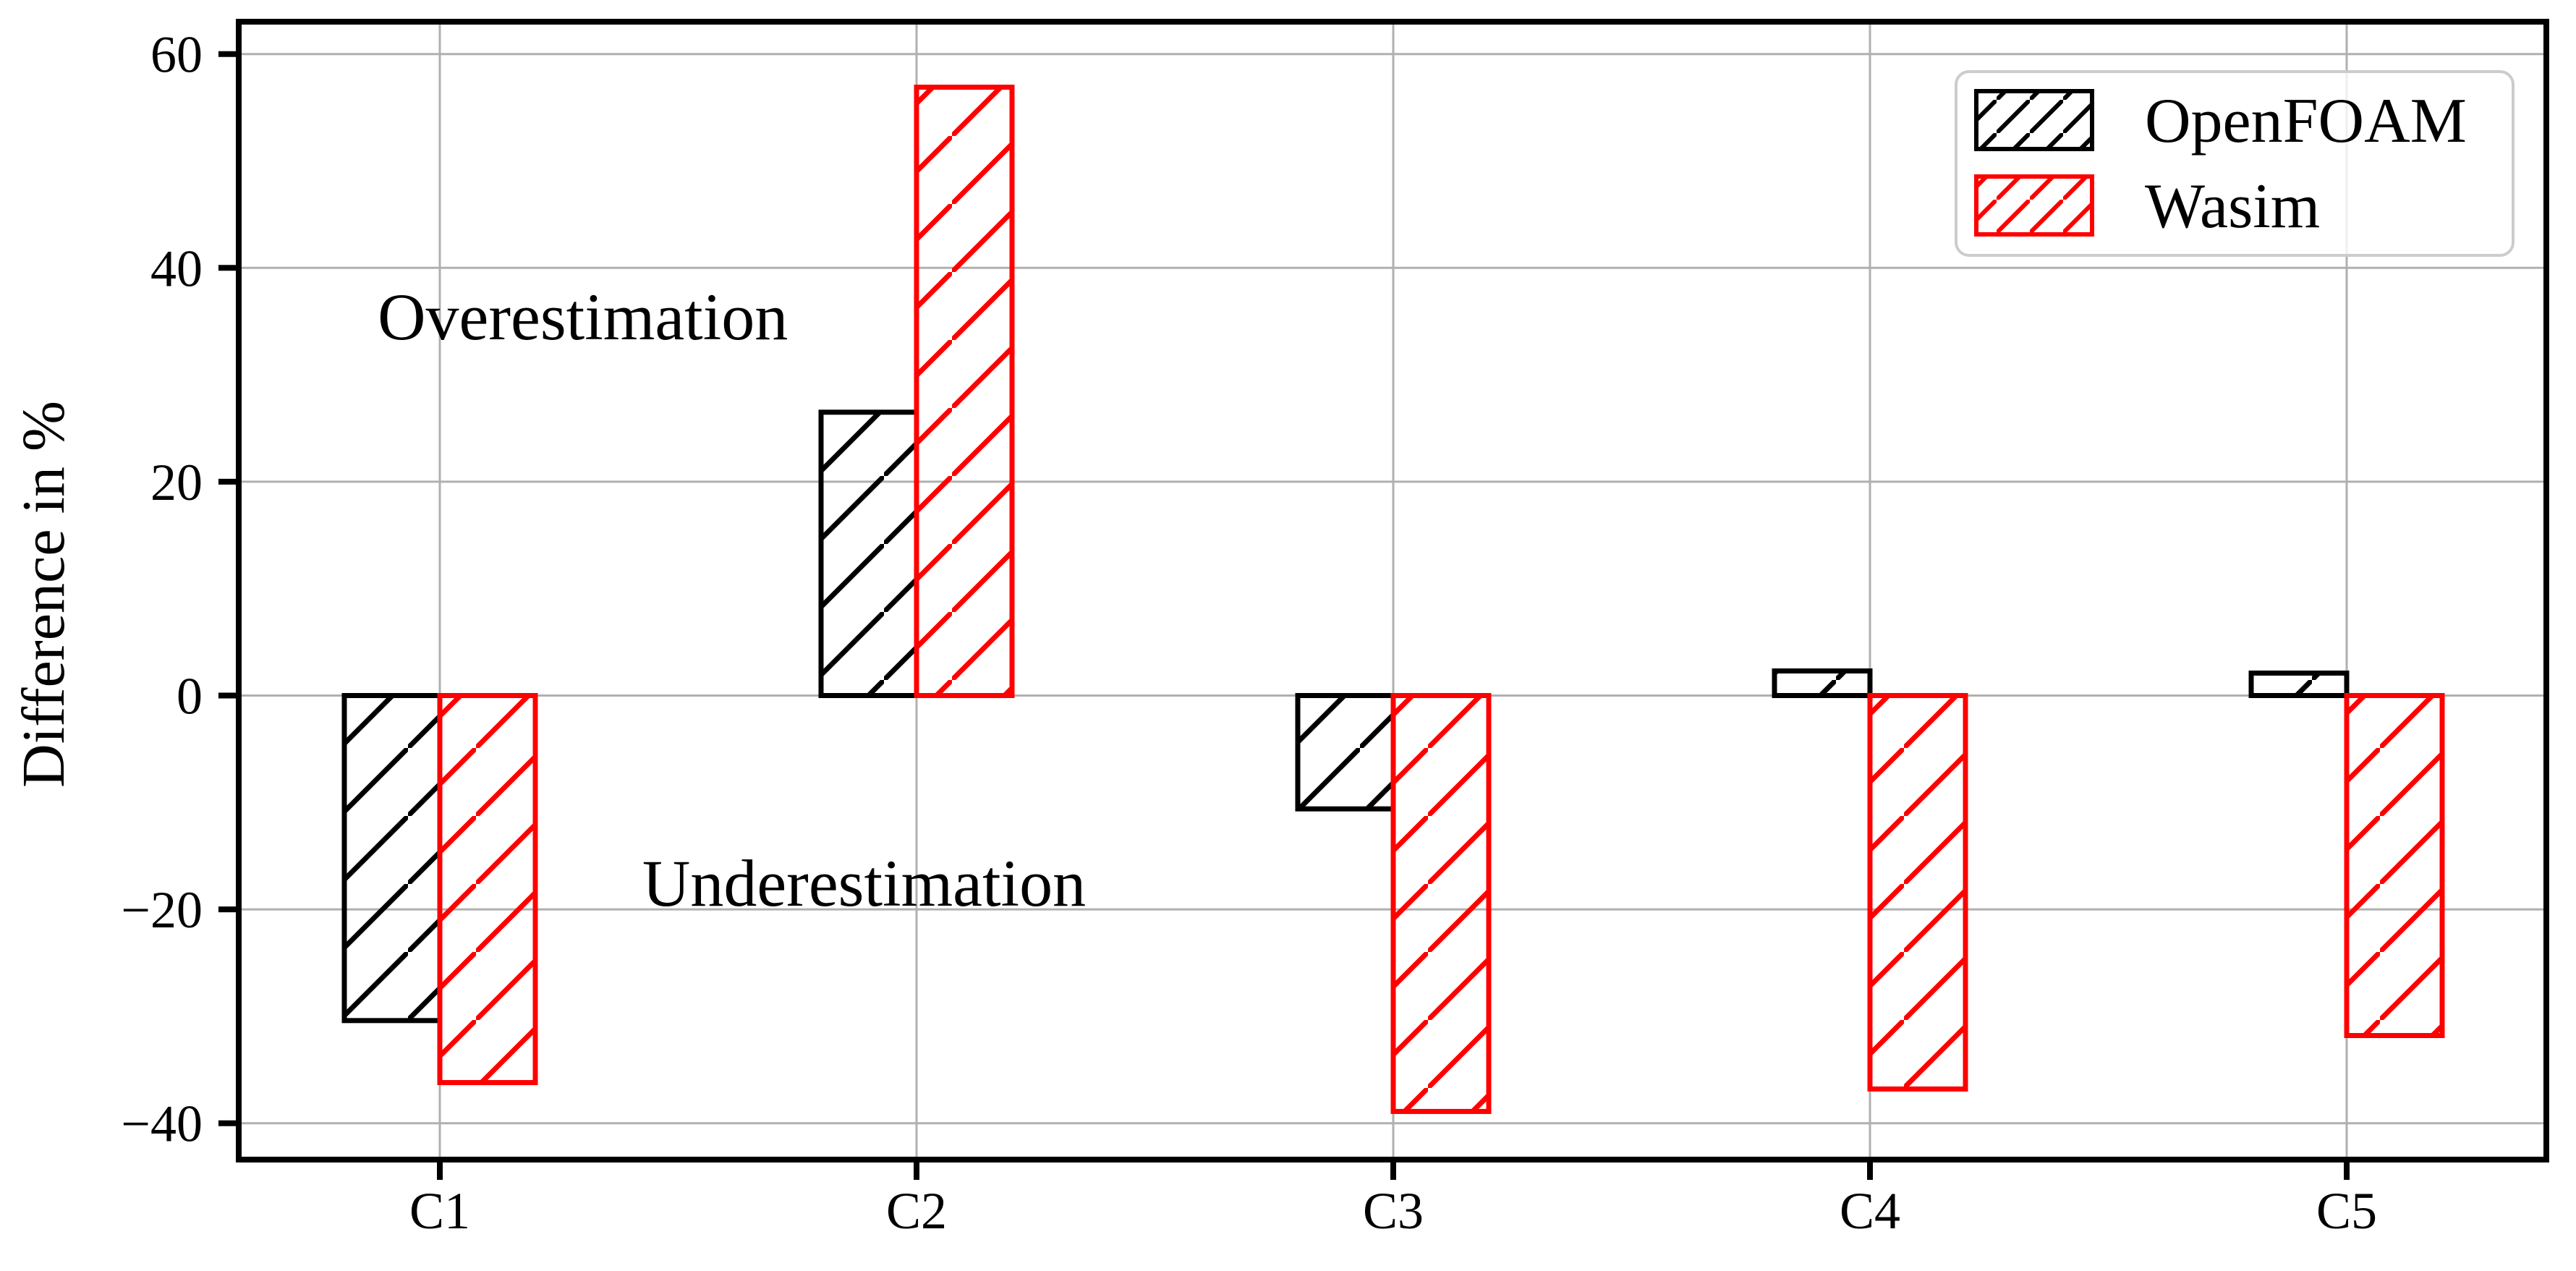  I want to click on y-tick-label-0: 0, so click(190, 697).